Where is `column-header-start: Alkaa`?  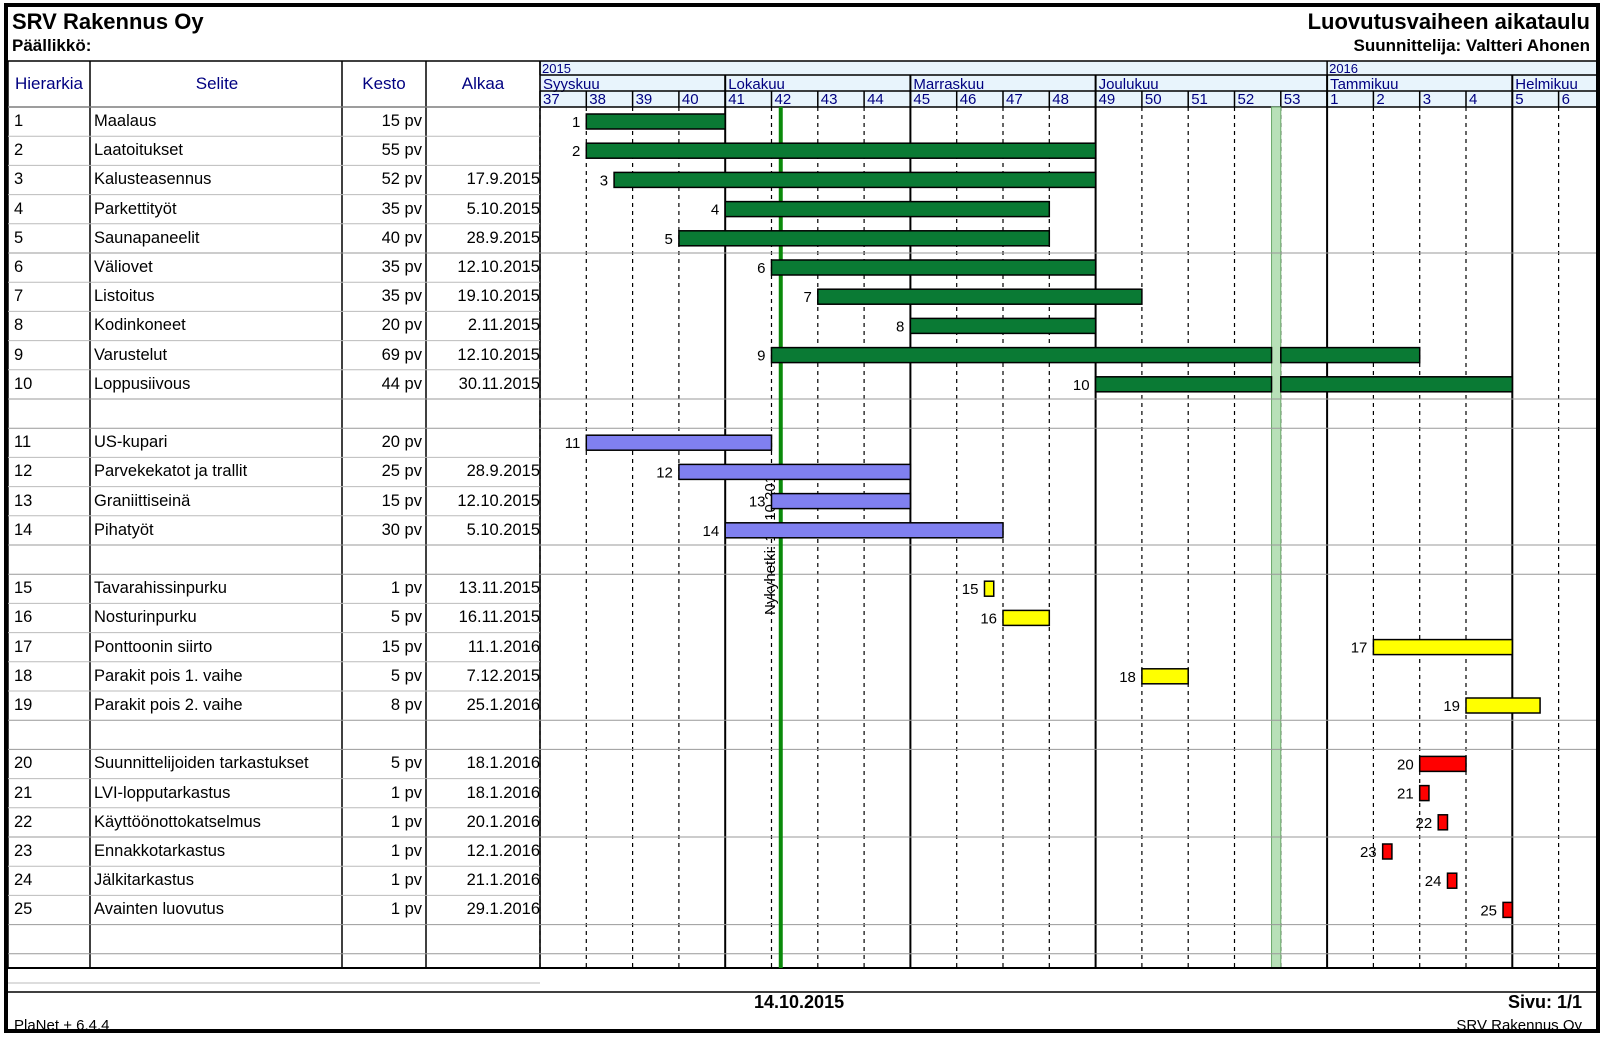
column-header-start: Alkaa is located at coordinates (483, 83).